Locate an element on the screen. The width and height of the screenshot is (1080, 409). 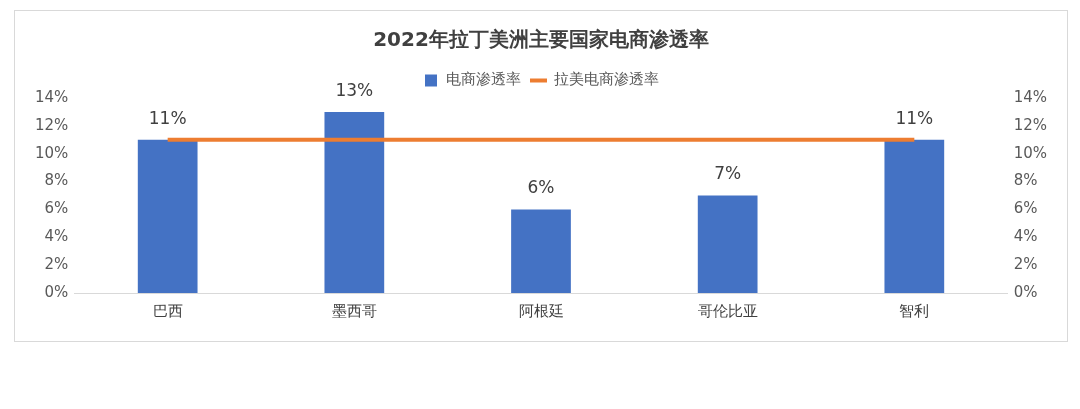
y2-tick-label: 10% is located at coordinates (1030, 152).